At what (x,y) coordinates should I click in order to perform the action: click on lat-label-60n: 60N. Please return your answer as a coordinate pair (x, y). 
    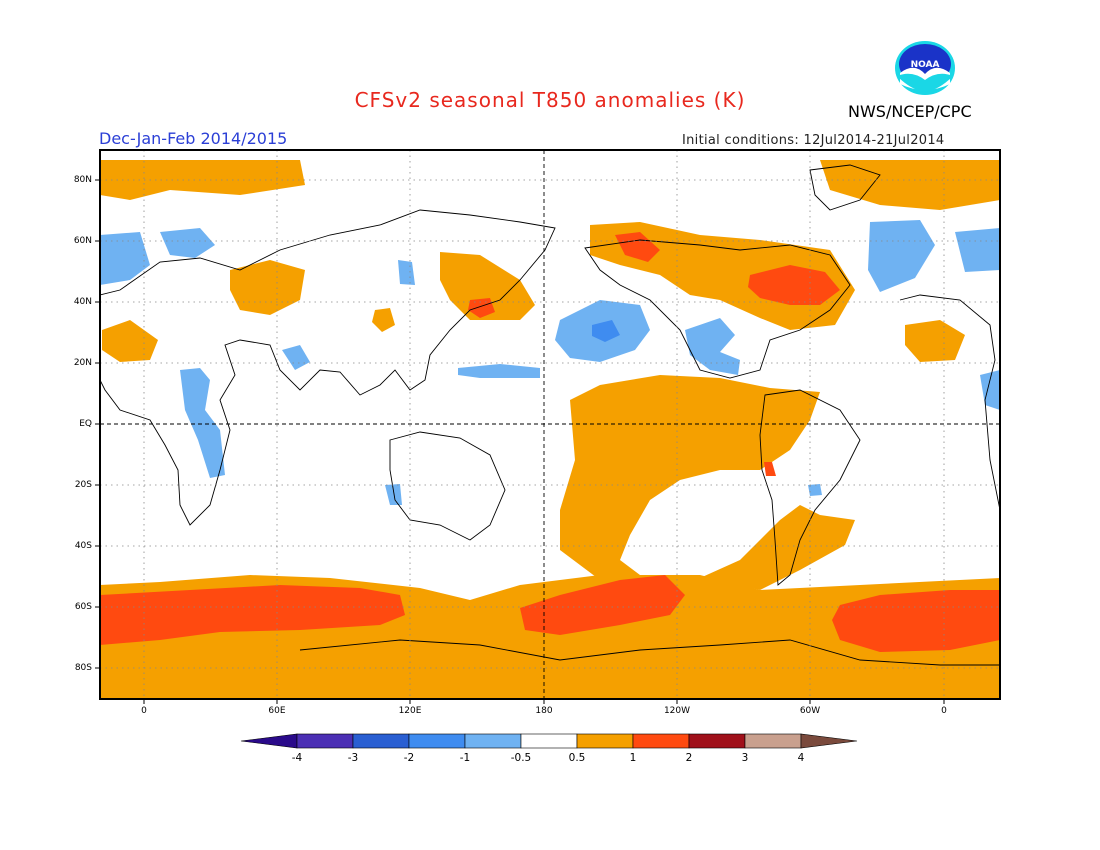
    Looking at the image, I should click on (82, 241).